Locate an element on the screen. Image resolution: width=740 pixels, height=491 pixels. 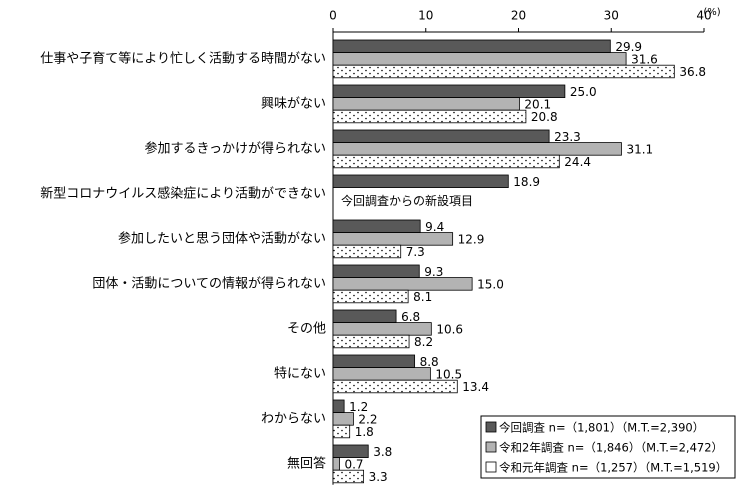
value-label: 23.3 is located at coordinates (567, 137).